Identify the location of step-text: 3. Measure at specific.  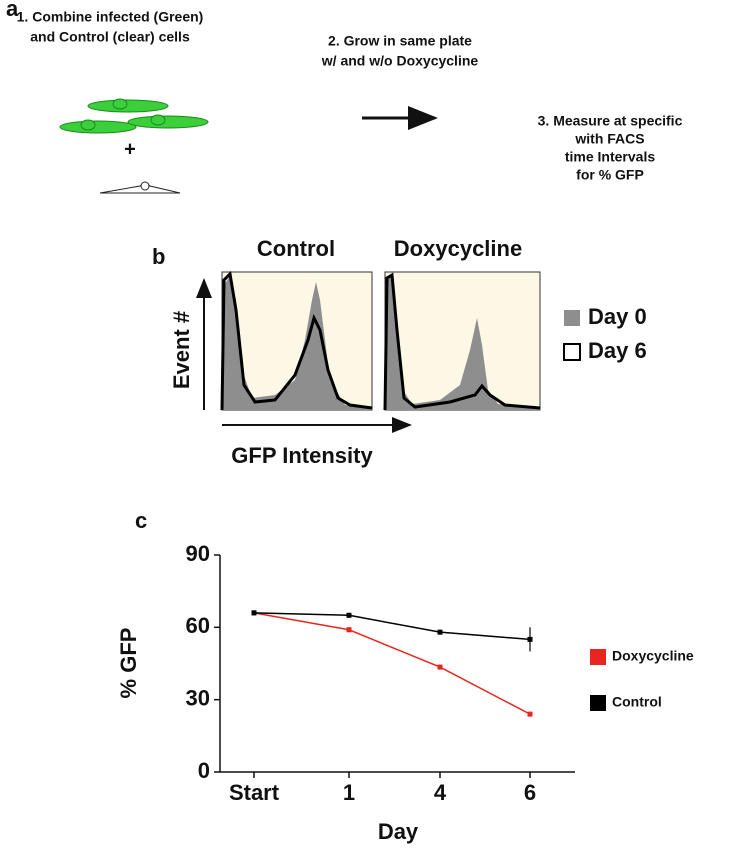
(610, 121).